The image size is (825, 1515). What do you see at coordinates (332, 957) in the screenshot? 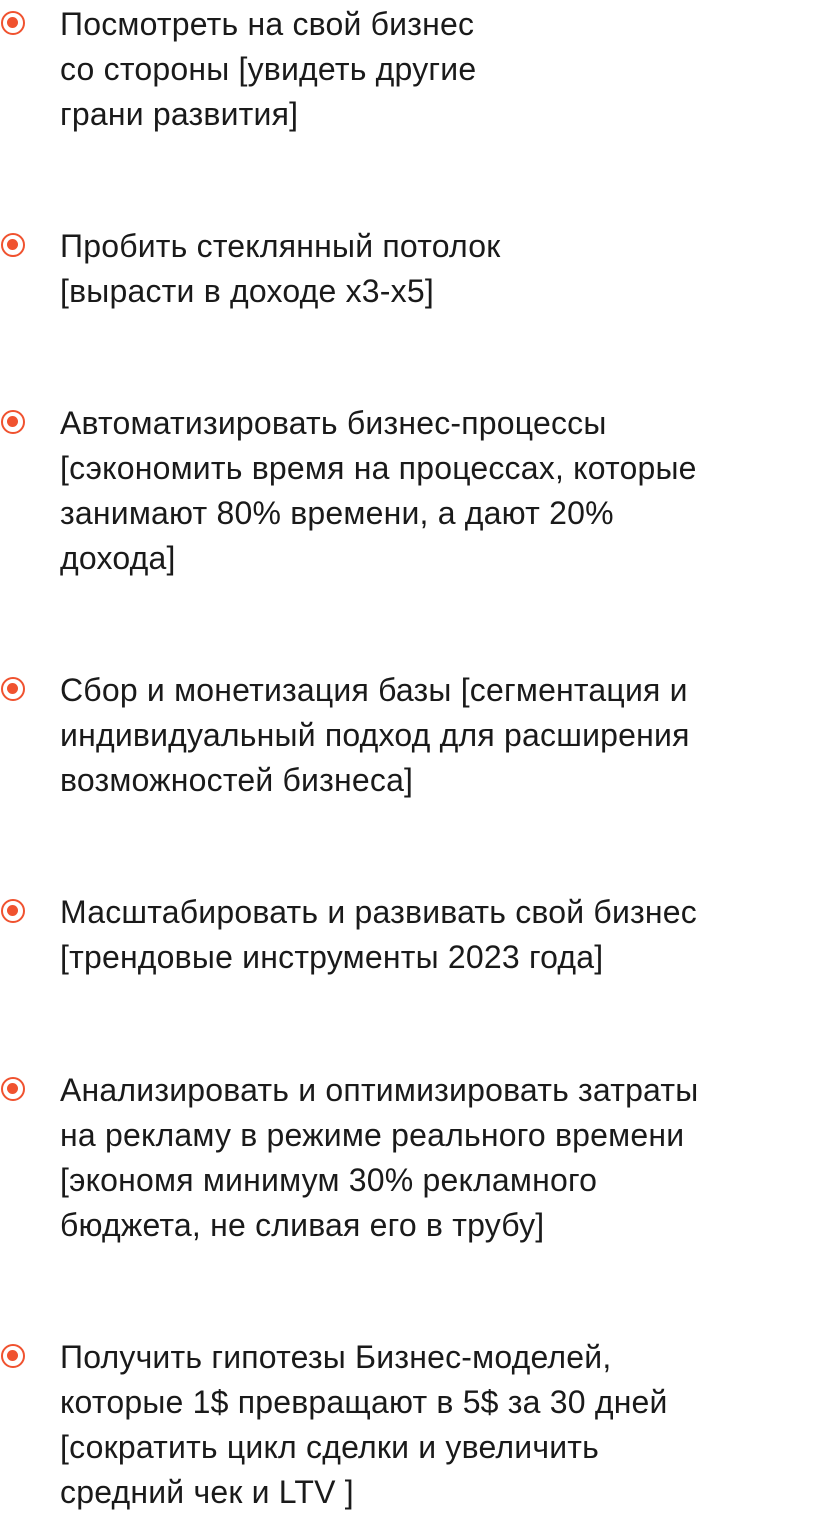
I see `item-text: [трендовые инструменты 2023 года]` at bounding box center [332, 957].